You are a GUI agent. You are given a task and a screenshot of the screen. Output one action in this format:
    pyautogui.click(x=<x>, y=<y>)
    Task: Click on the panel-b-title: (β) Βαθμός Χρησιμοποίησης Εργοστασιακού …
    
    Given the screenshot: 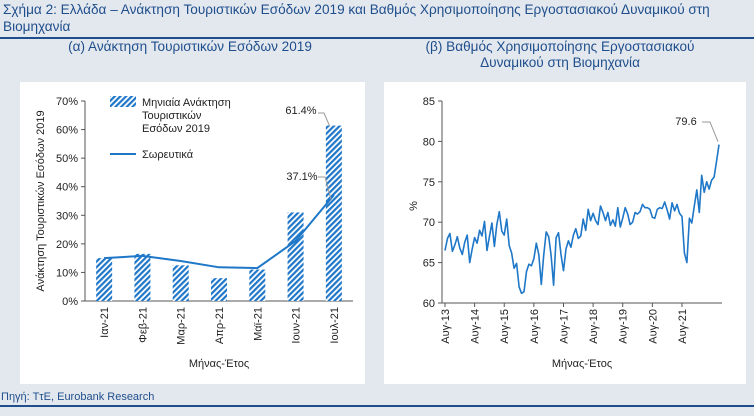 What is the action you would take?
    pyautogui.click(x=560, y=54)
    